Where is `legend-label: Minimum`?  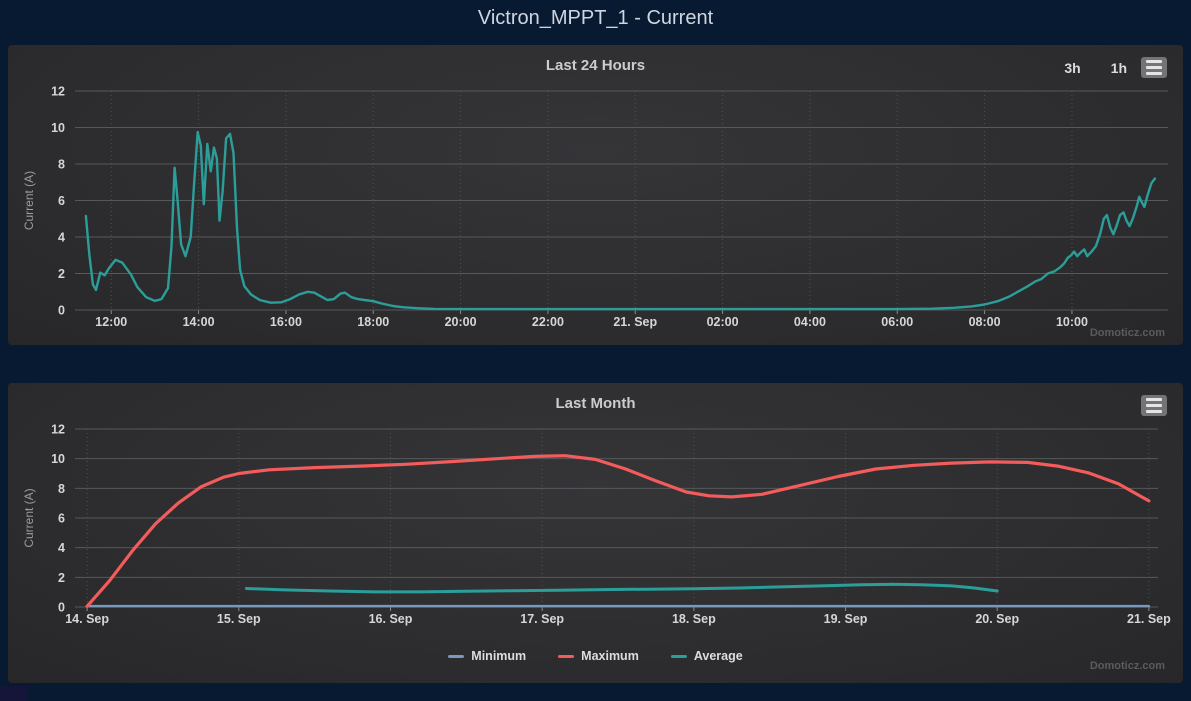
legend-label: Minimum is located at coordinates (499, 656).